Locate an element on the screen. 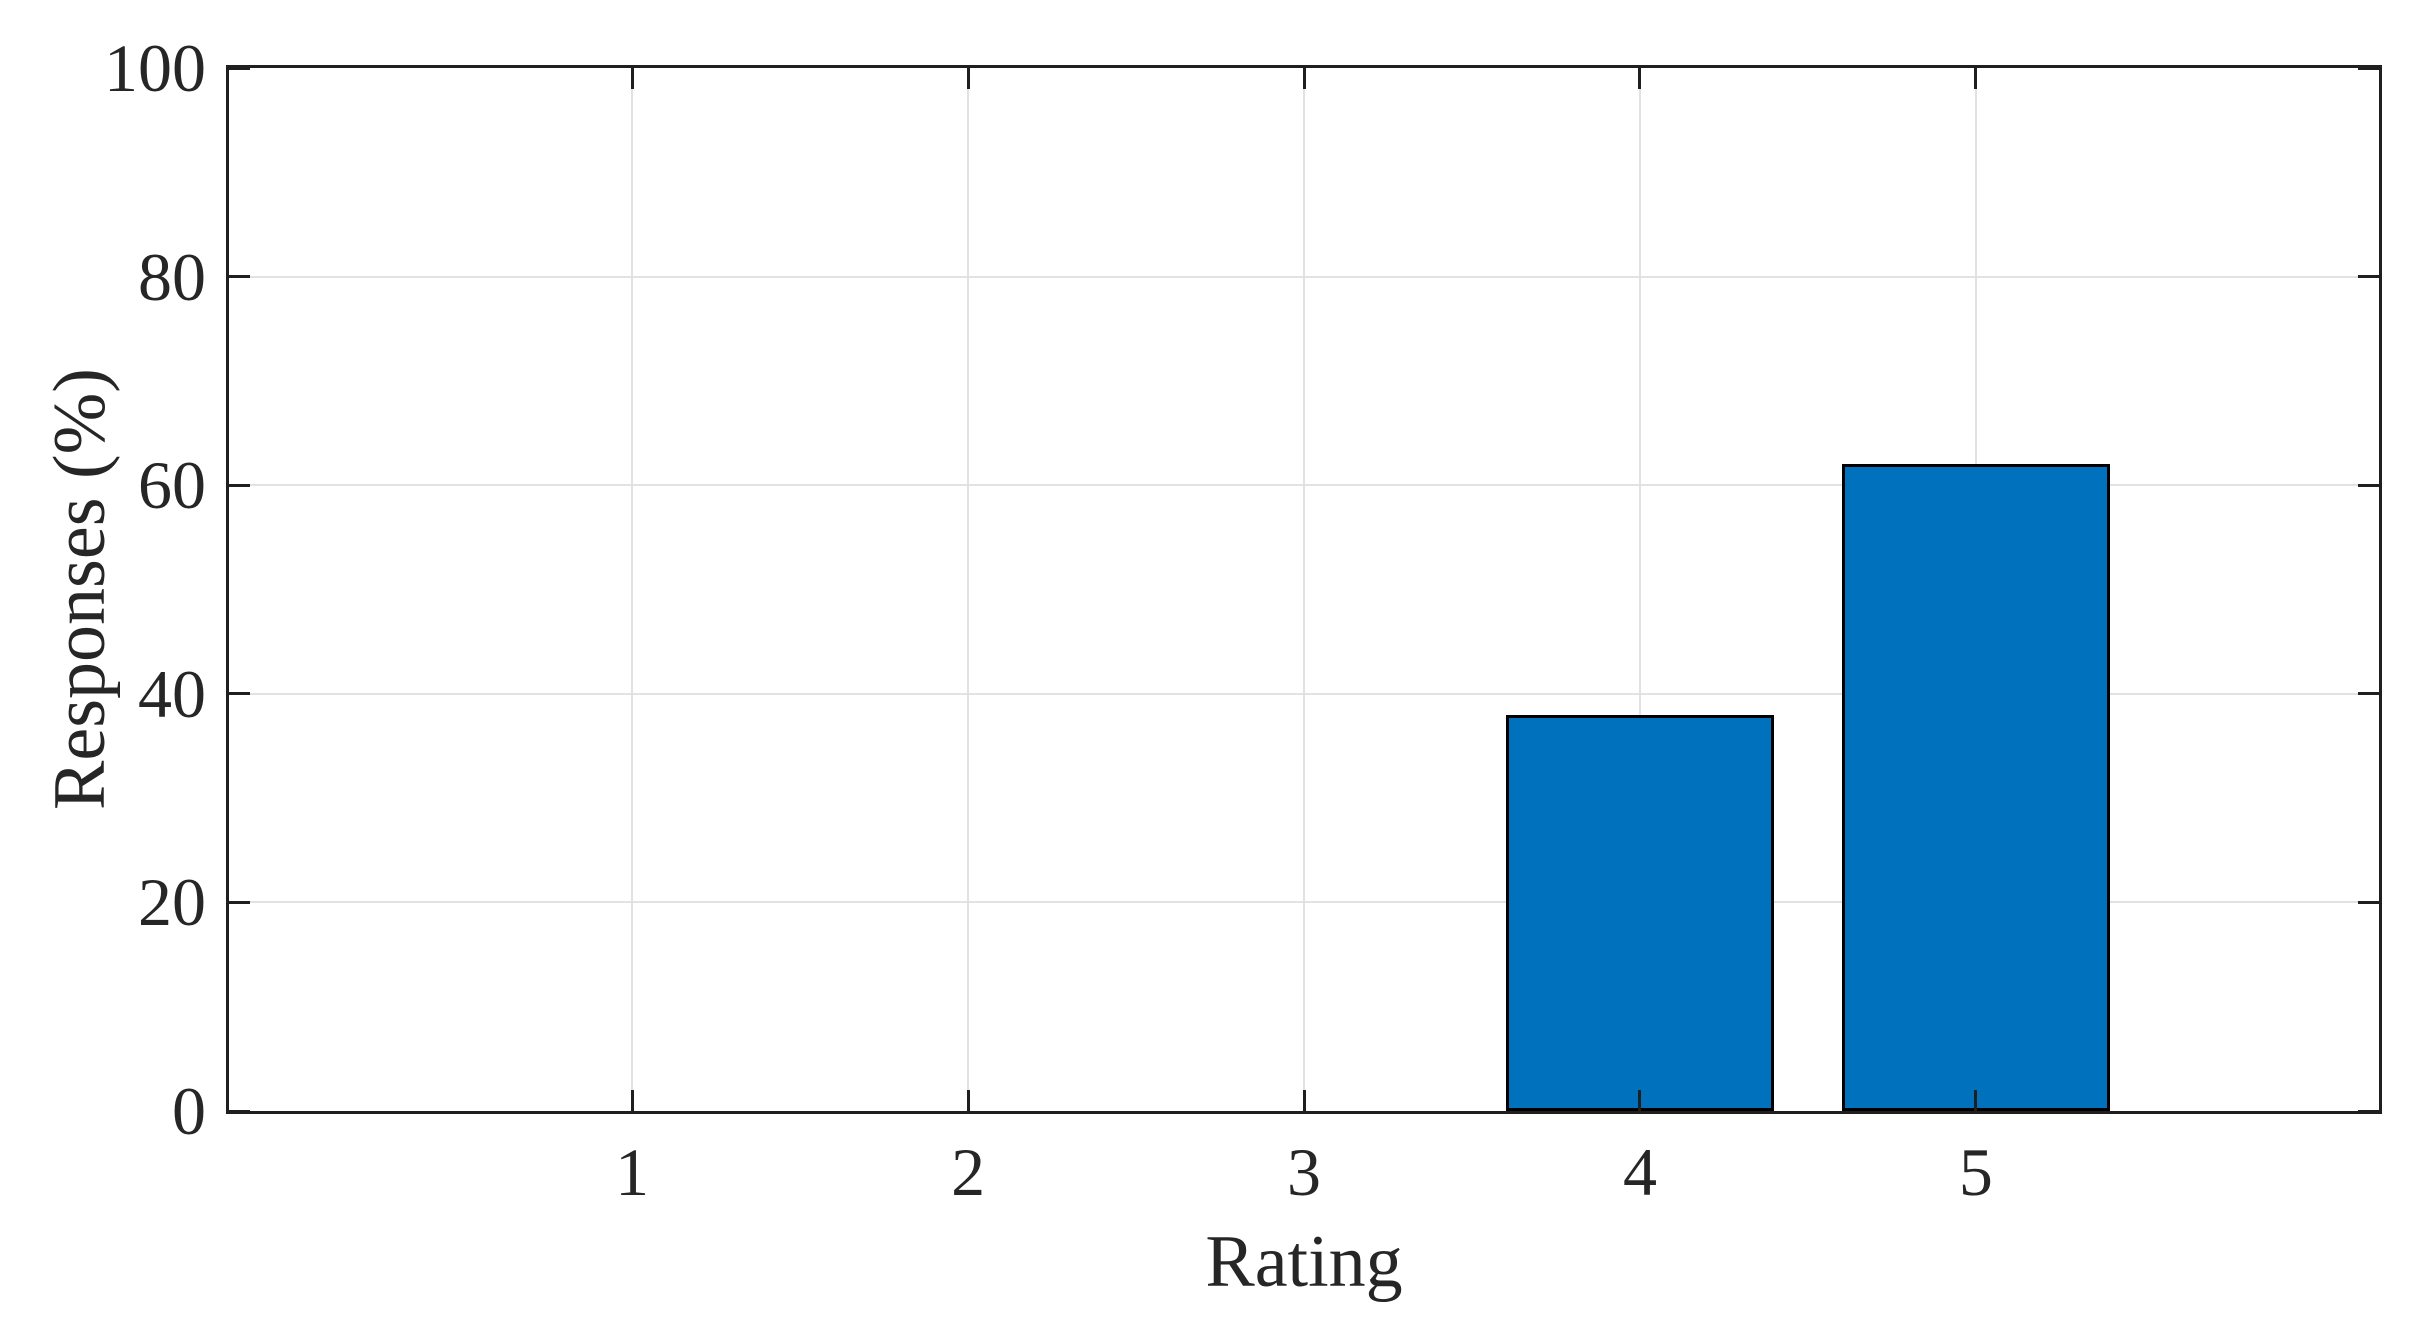  x-axis-label: Rating is located at coordinates (1304, 1262).